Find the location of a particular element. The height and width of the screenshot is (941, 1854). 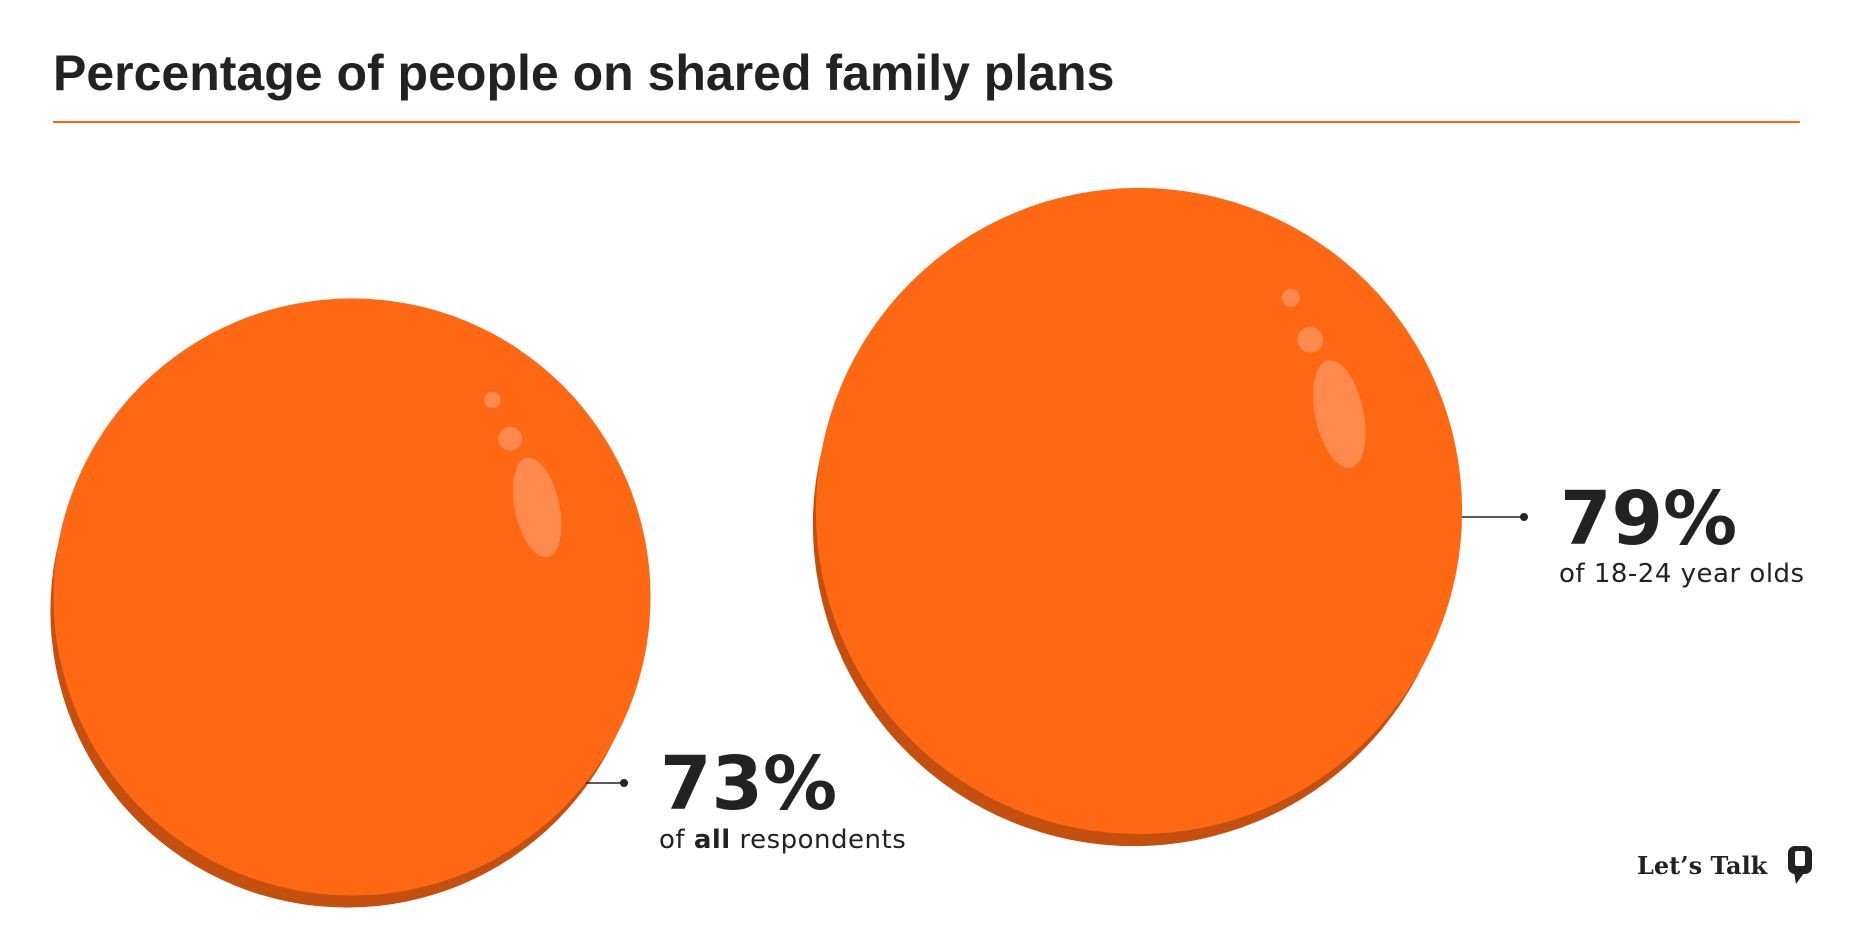

category-label: of all respondents is located at coordinates (782, 840).